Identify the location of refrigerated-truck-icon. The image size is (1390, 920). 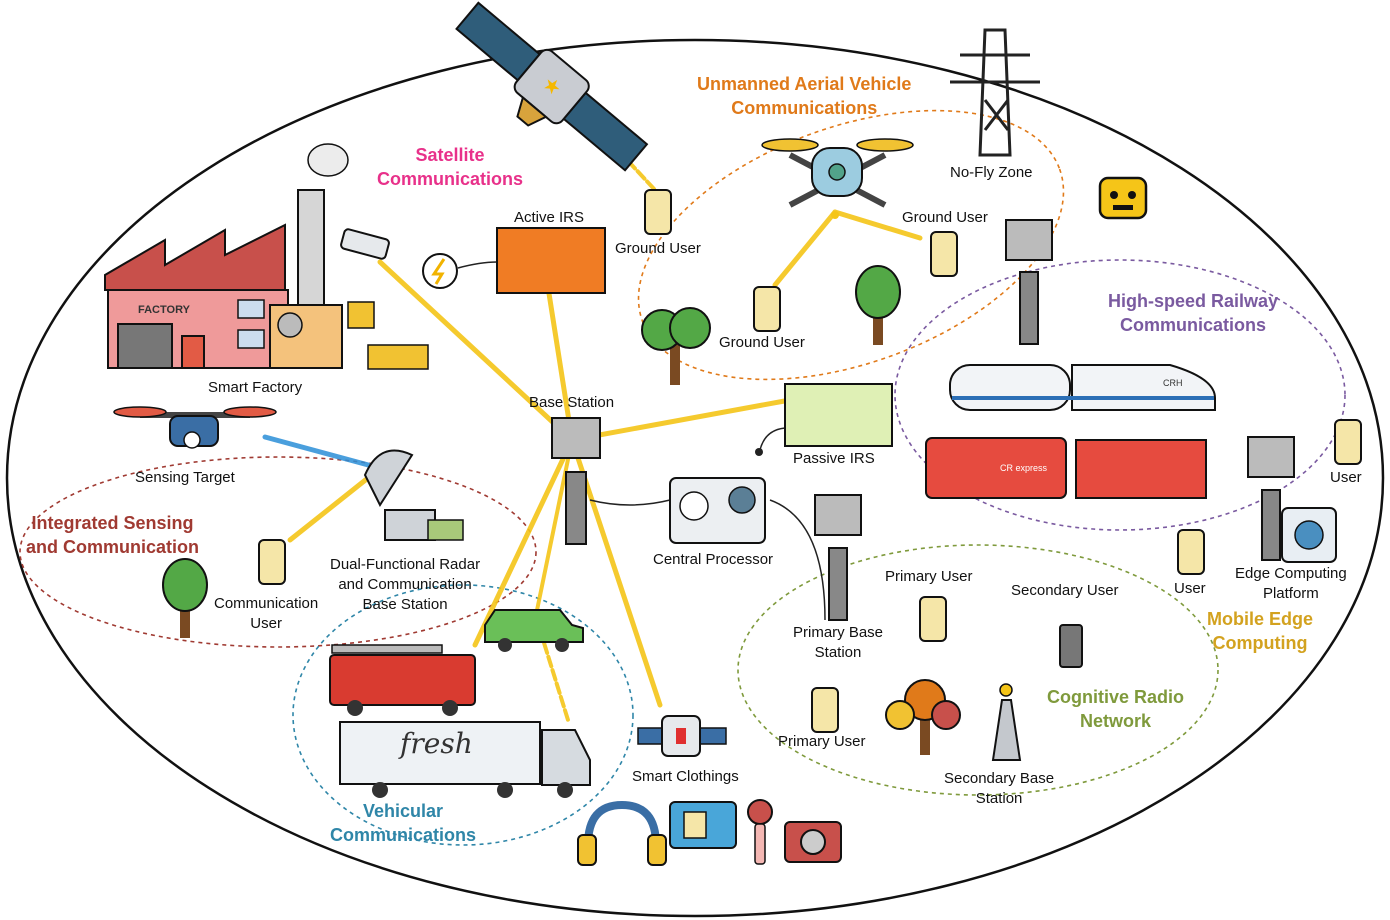
(465, 759).